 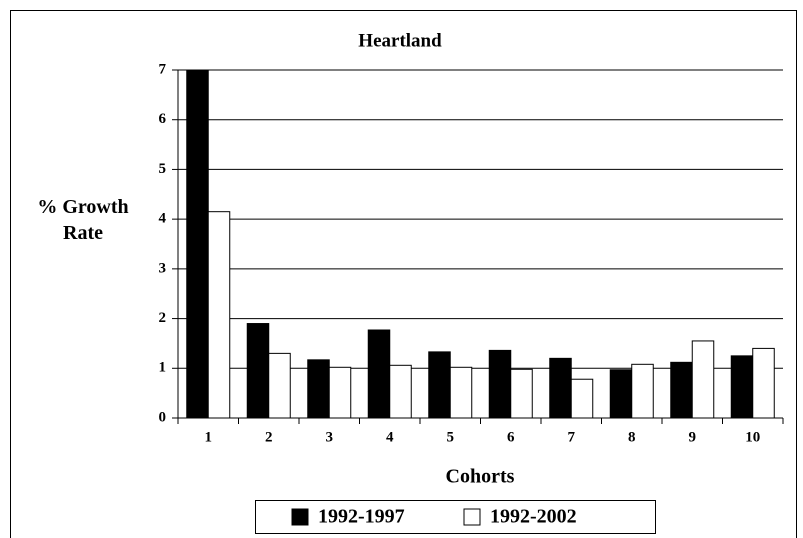 What do you see at coordinates (400, 40) in the screenshot?
I see `chart-title: Heartland` at bounding box center [400, 40].